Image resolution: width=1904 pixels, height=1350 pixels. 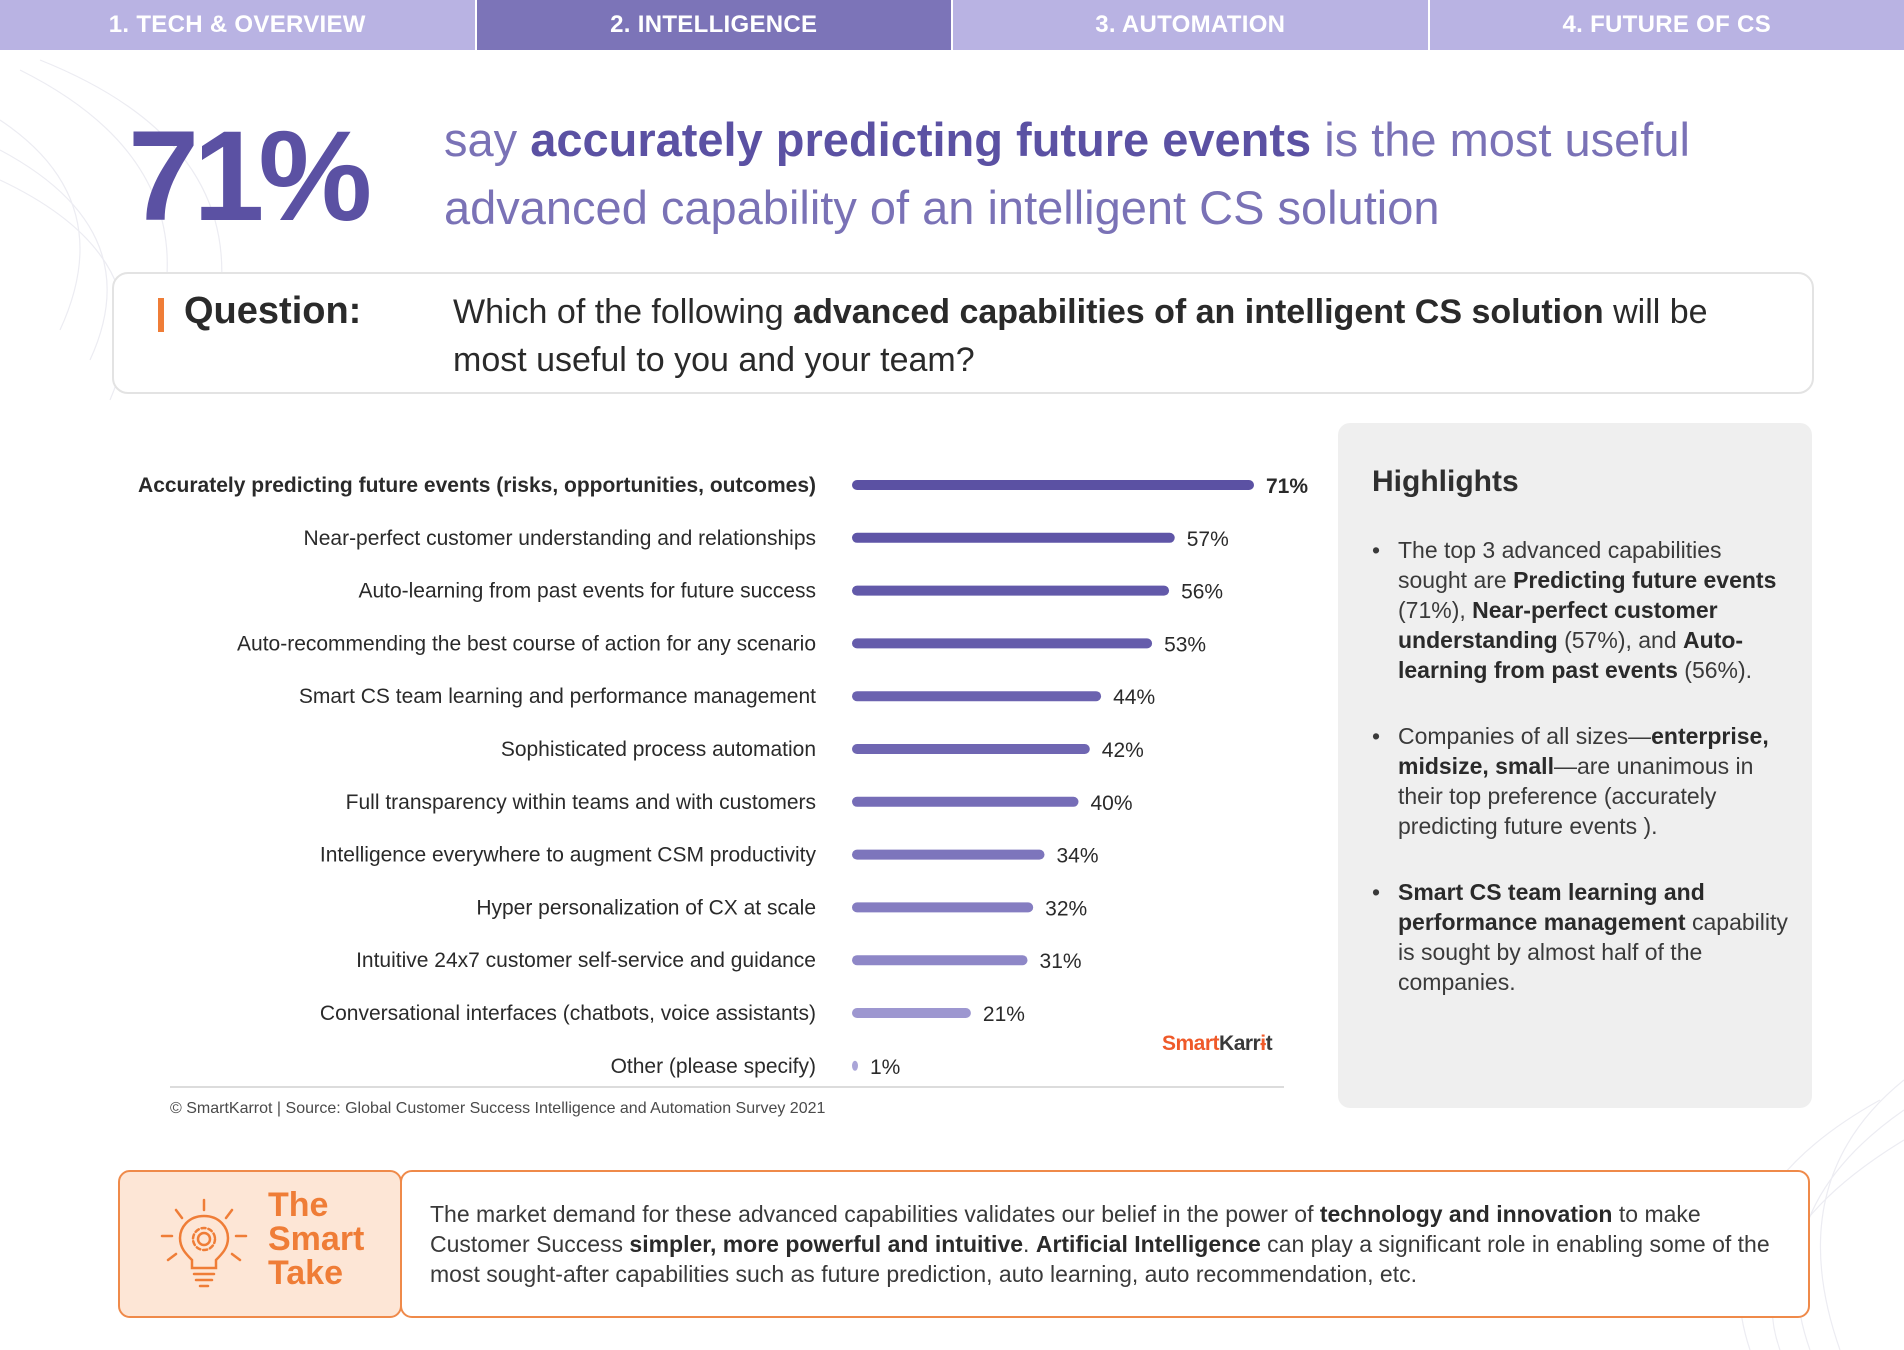 I want to click on smartkarrot-logo: SmartKarrɨt, so click(x=1217, y=1044).